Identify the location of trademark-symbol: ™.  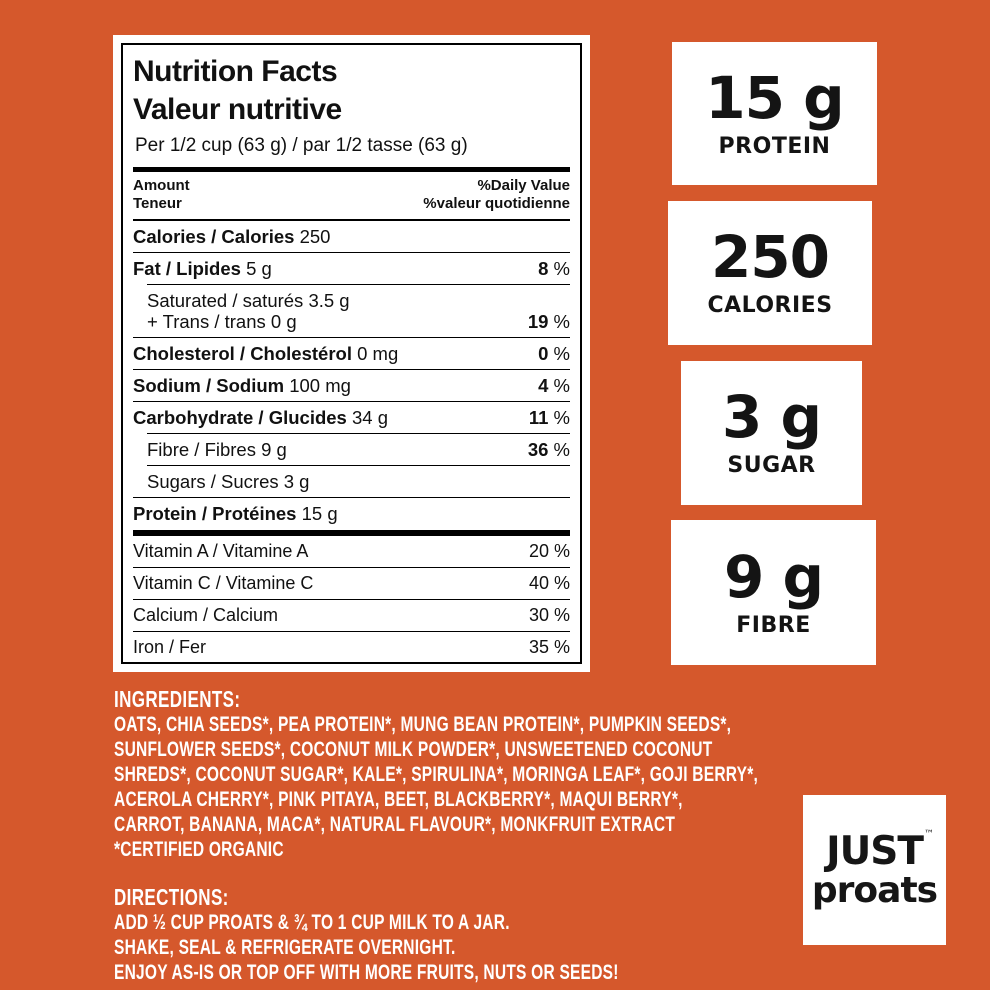
(928, 834).